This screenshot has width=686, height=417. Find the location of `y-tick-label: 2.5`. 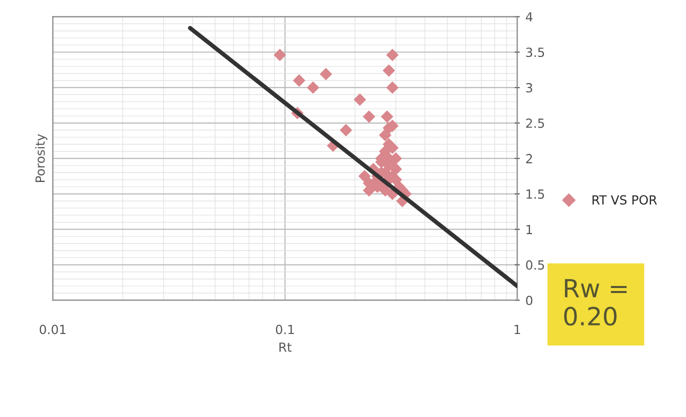

y-tick-label: 2.5 is located at coordinates (535, 123).